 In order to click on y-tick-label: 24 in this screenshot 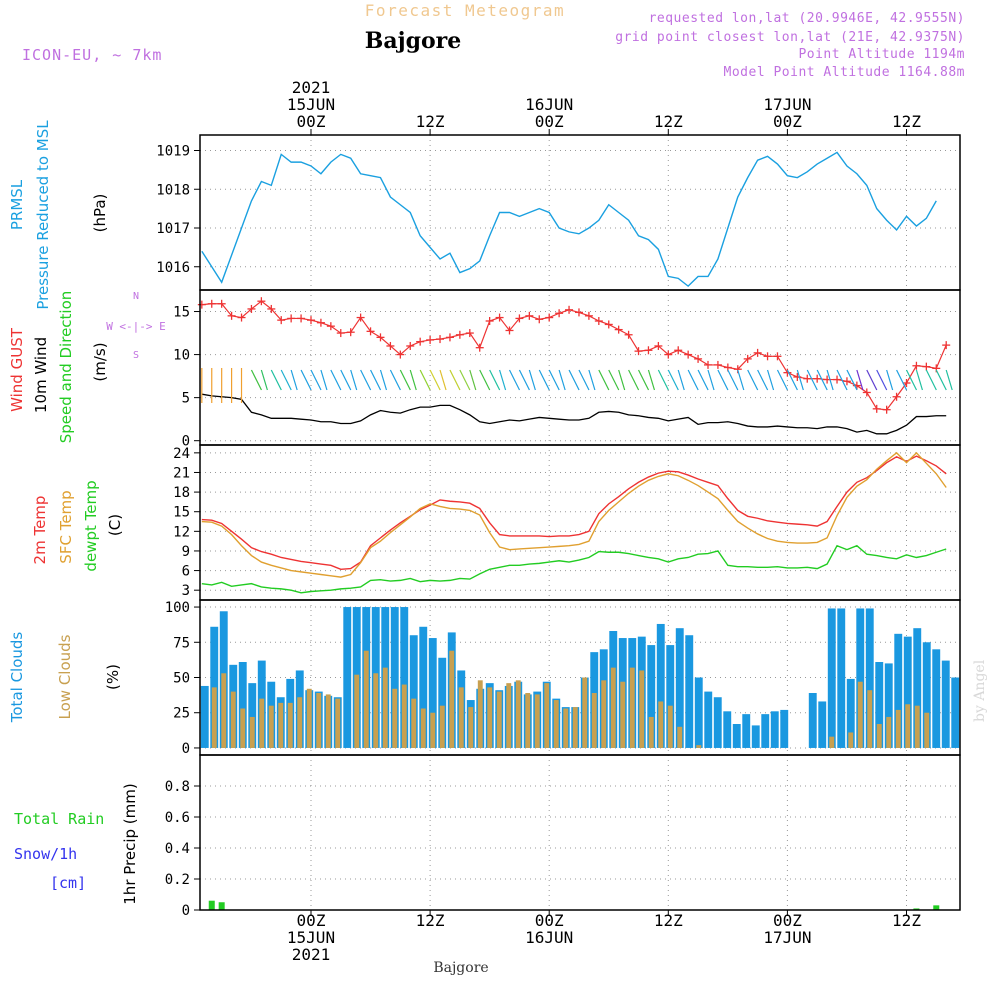, I will do `click(181, 454)`.